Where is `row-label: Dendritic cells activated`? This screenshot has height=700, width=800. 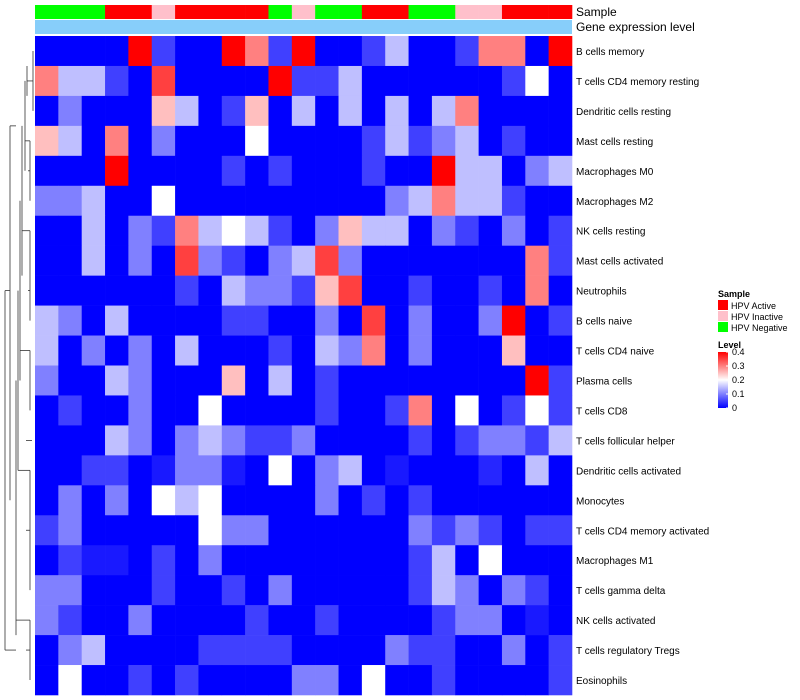 row-label: Dendritic cells activated is located at coordinates (628, 471).